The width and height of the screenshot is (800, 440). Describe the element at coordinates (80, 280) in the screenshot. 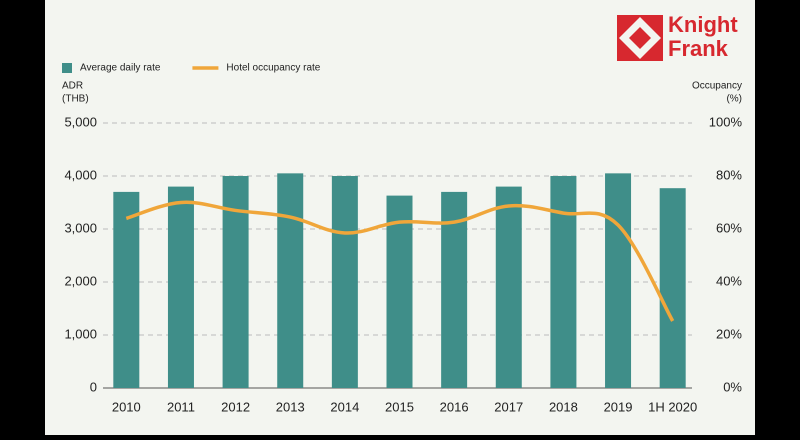

I see `y-tick-label: 2,000` at that location.